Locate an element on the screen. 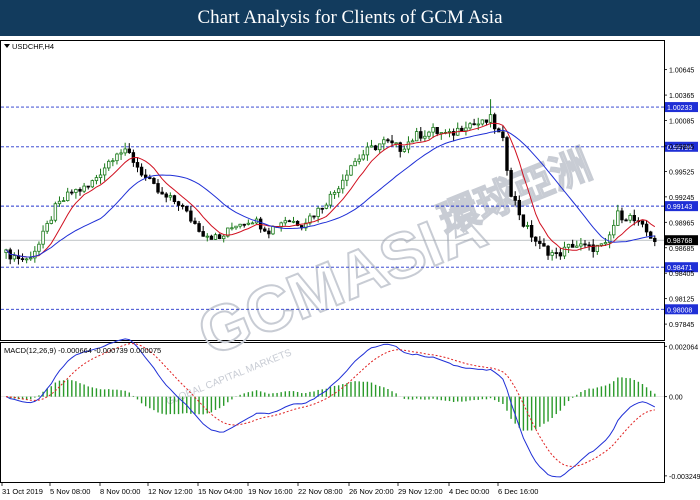 This screenshot has width=700, height=500. level-price-label: 0.98008 is located at coordinates (679, 310).